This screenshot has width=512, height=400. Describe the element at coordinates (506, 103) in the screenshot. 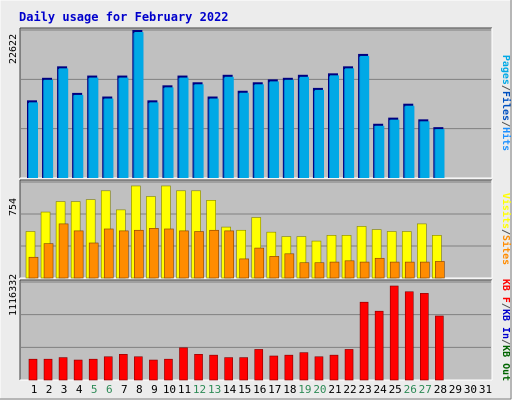

I see `hits-legend: Pages/Files/Hits` at that location.